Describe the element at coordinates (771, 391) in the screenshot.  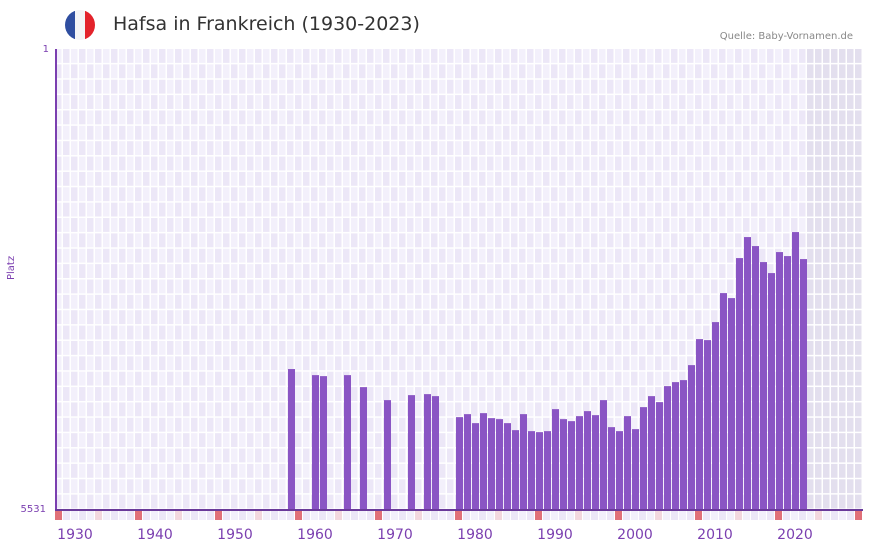
I see `bar-2017` at that location.